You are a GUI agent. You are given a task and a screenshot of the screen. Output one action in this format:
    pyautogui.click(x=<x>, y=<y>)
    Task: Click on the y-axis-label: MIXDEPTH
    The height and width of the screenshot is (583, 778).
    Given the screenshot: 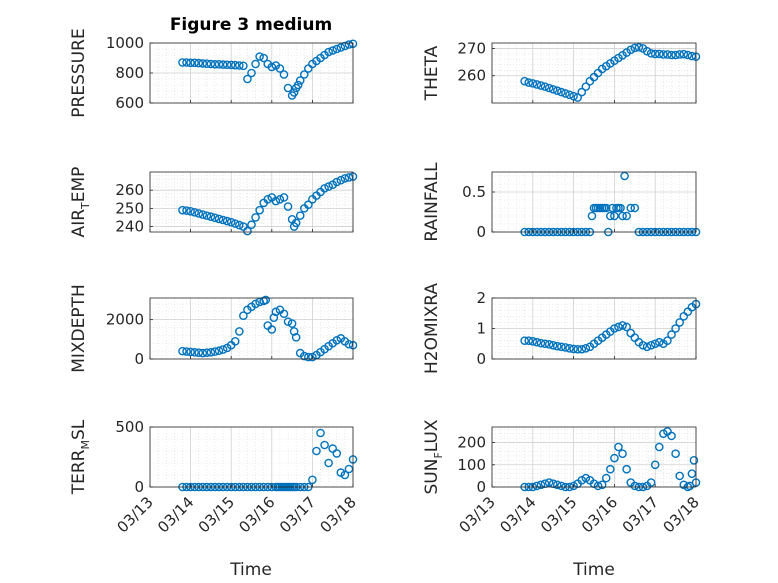 What is the action you would take?
    pyautogui.click(x=79, y=328)
    